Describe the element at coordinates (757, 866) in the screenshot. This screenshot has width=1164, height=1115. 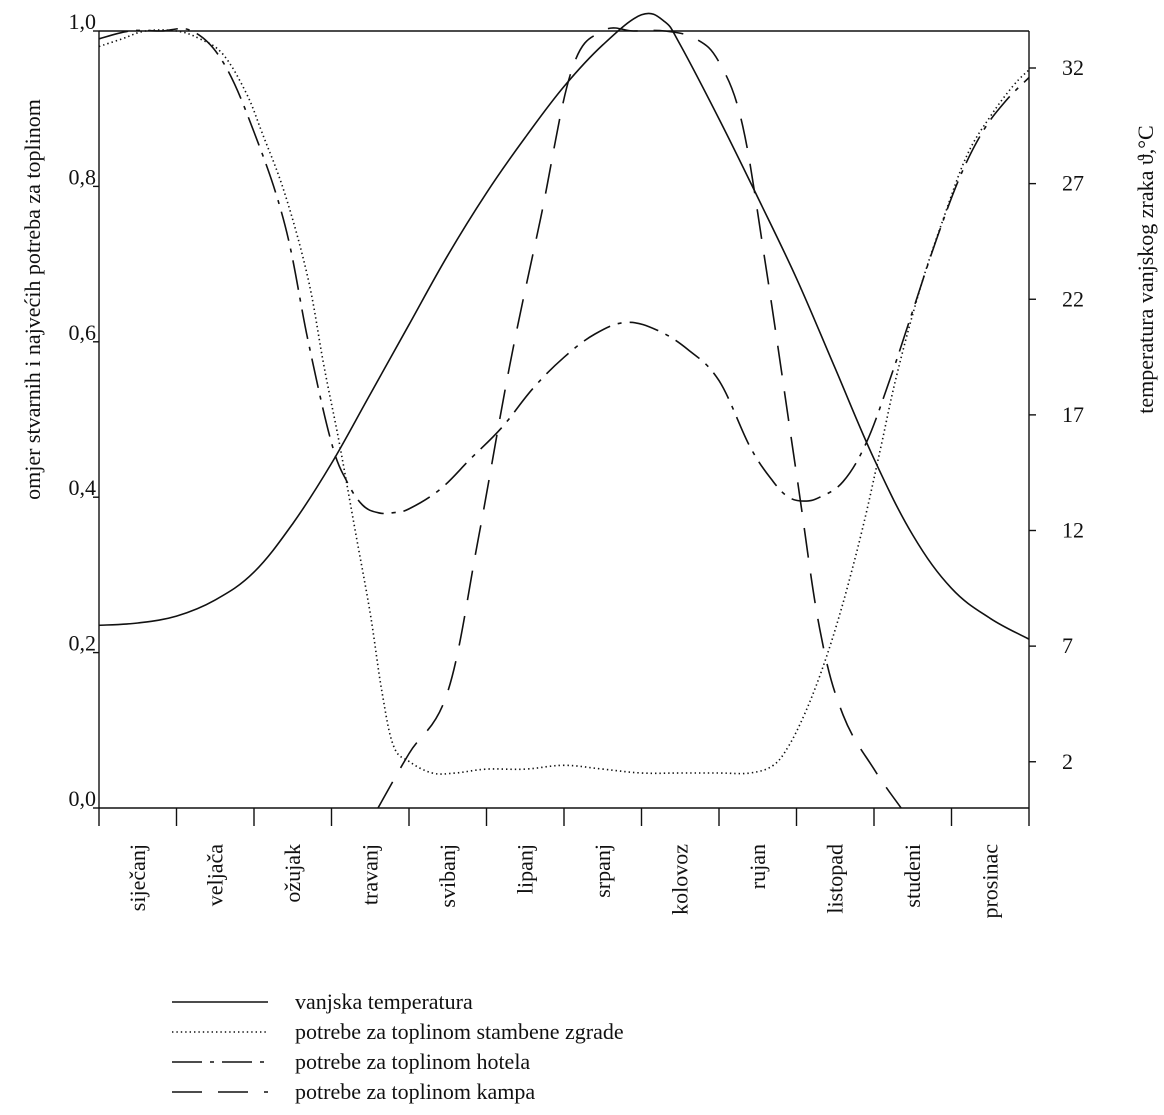
I see `month-label: rujan` at that location.